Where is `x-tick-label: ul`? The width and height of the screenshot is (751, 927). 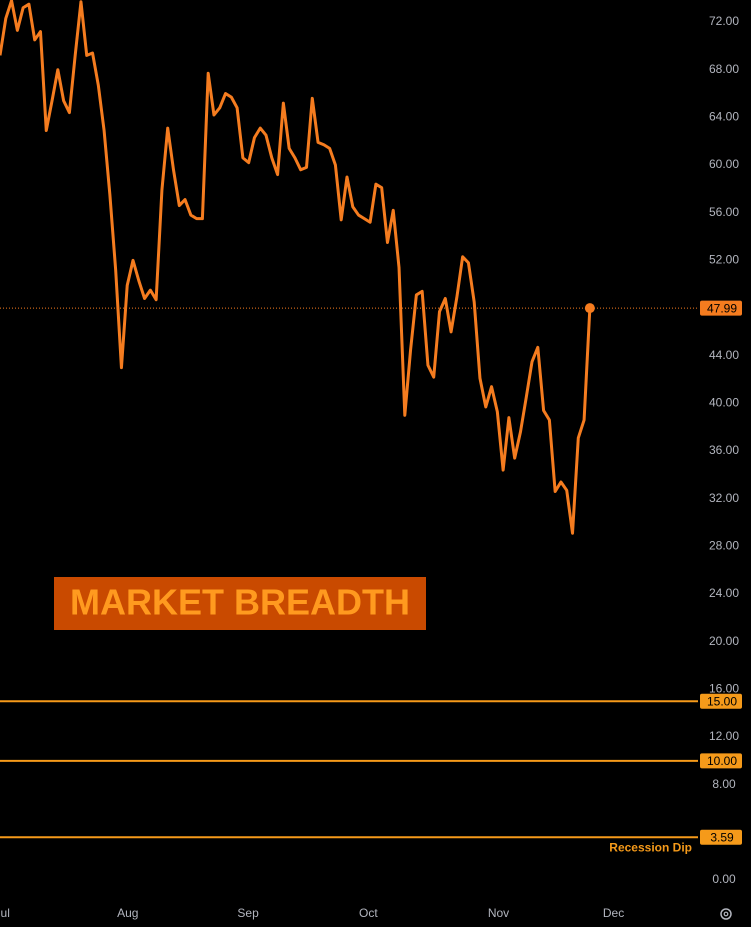
x-tick-label: ul is located at coordinates (5, 913).